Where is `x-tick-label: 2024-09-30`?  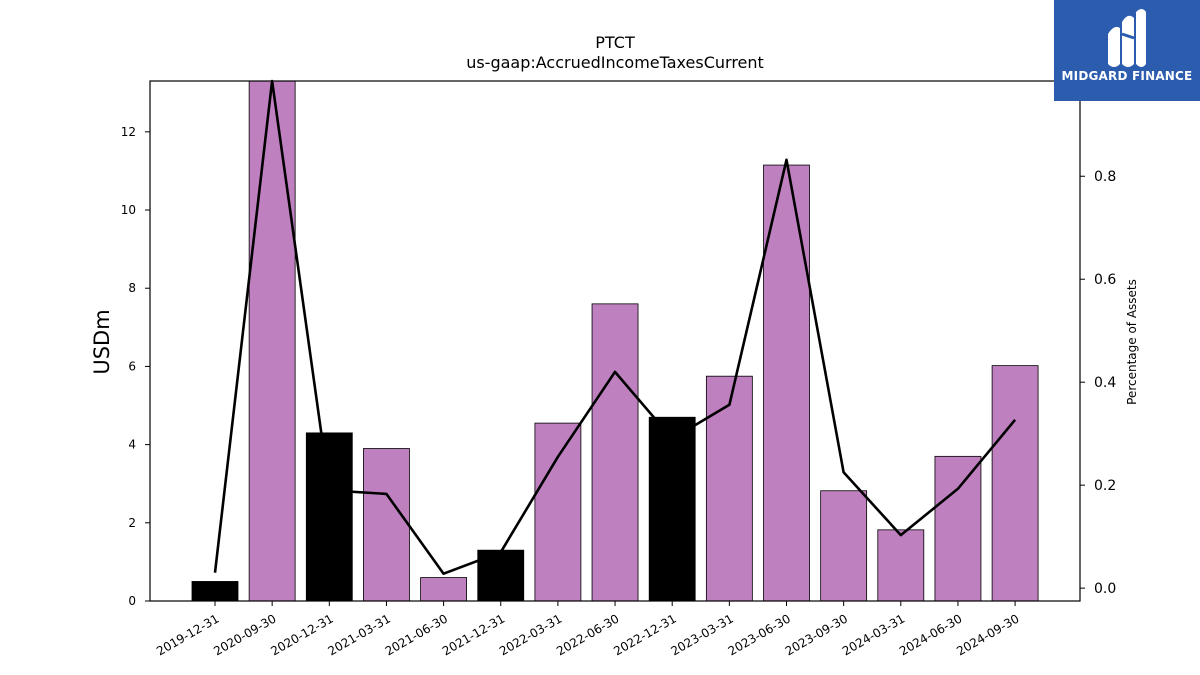
x-tick-label: 2024-09-30 is located at coordinates (987, 634).